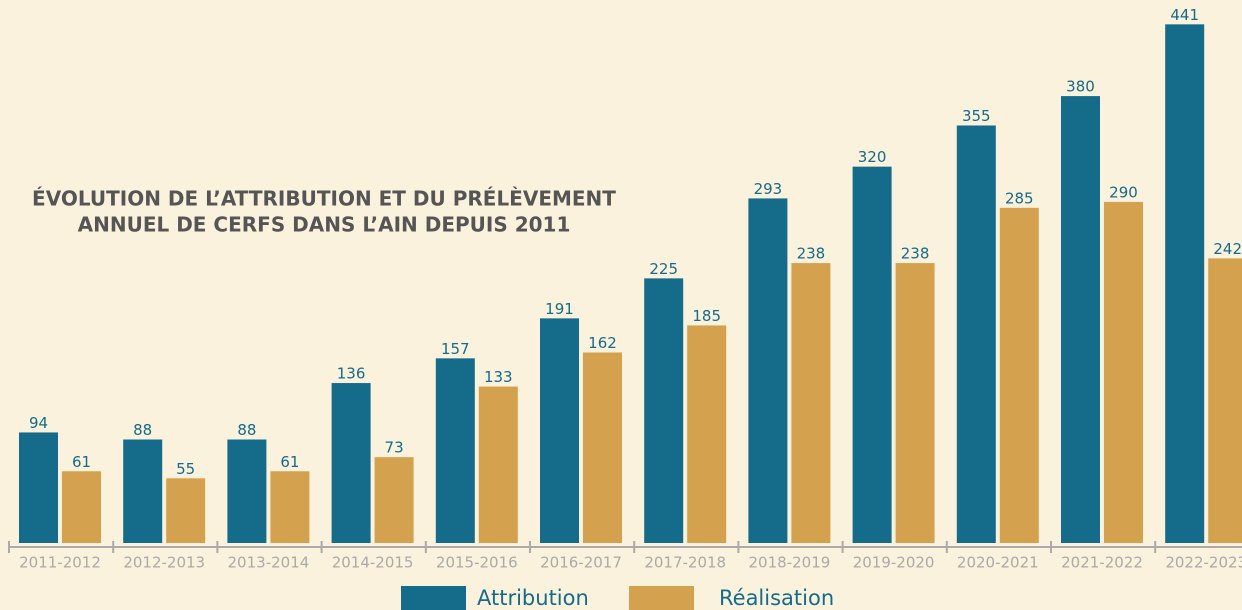 This screenshot has height=610, width=1242. Describe the element at coordinates (533, 598) in the screenshot. I see `legend-label: Attribution` at that location.